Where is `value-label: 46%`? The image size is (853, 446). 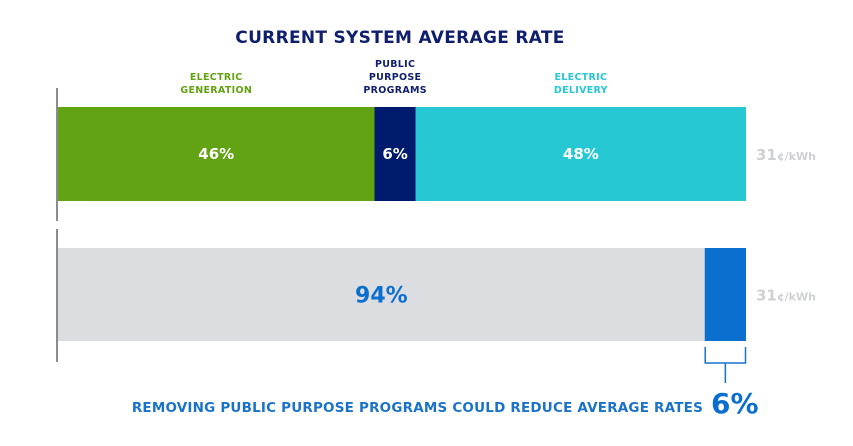 value-label: 46% is located at coordinates (216, 154).